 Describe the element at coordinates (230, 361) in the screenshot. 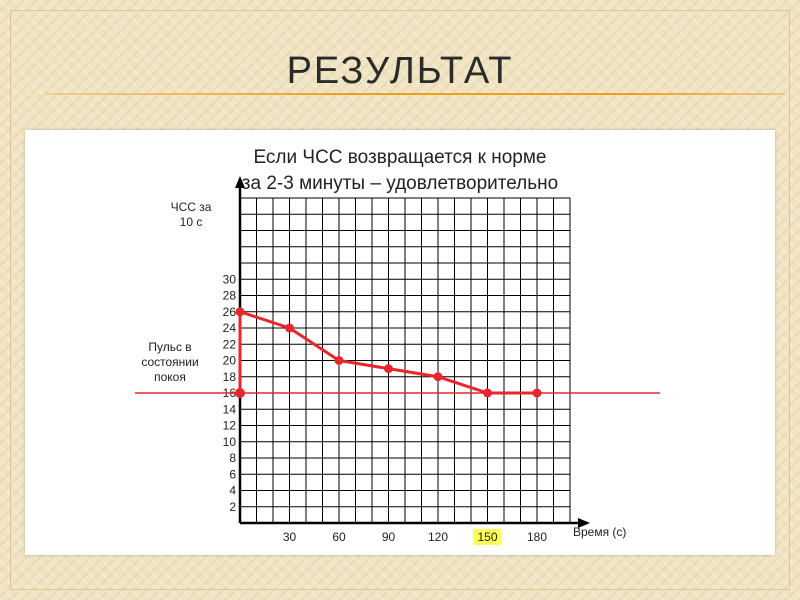

I see `y-tick-label: 20` at that location.